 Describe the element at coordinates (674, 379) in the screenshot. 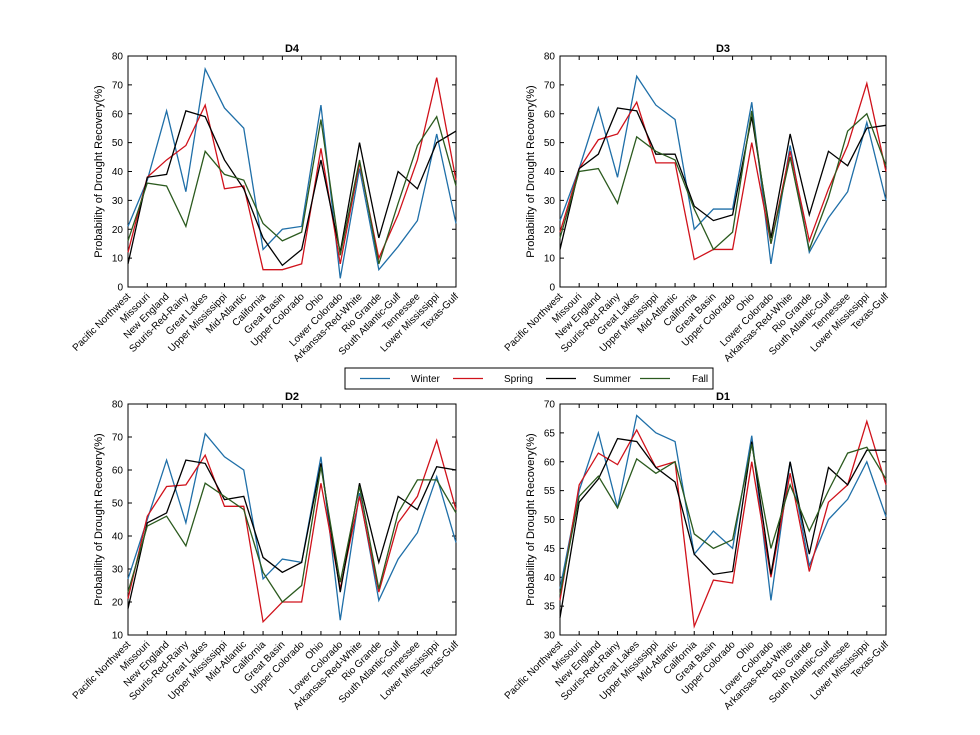

I see `legend-item-fall: Fall` at that location.